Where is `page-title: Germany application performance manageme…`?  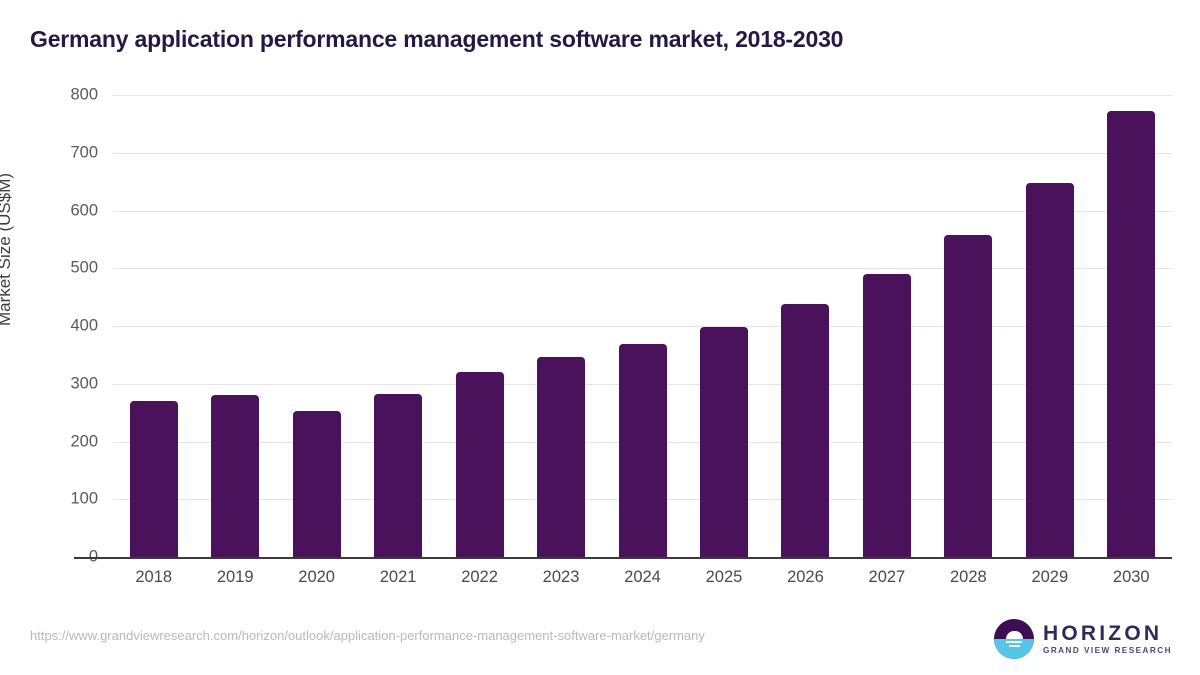
page-title: Germany application performance manageme… is located at coordinates (437, 39).